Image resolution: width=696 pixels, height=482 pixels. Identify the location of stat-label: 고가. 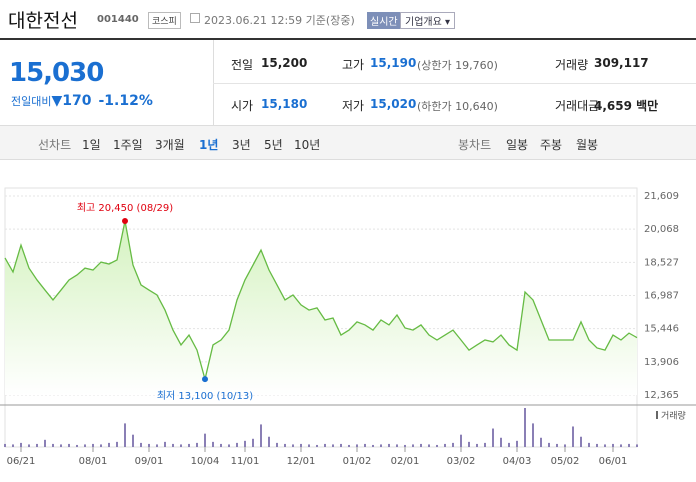
(353, 65).